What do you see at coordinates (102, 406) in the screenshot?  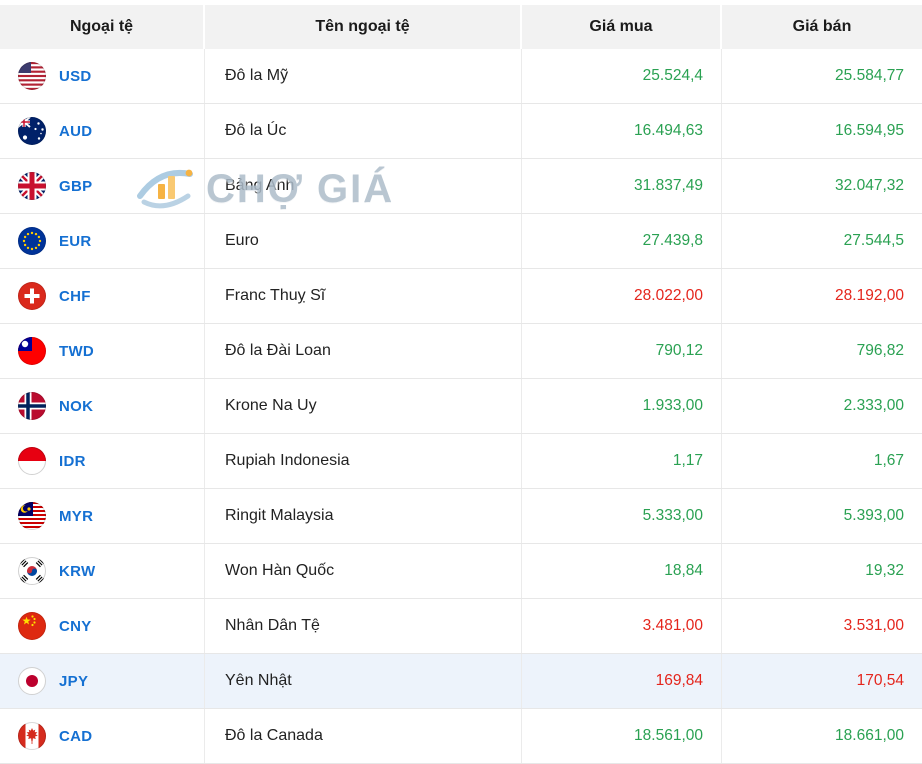 I see `currency-cell: NOK` at bounding box center [102, 406].